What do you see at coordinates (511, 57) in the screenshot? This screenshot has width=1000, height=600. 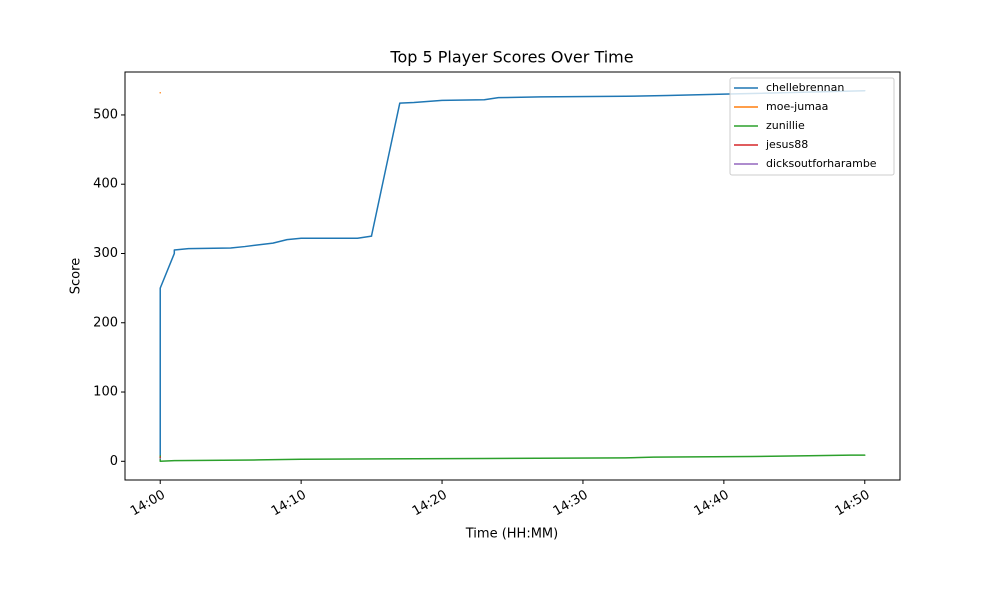 I see `chart-title: Top 5 Player Scores Over Time` at bounding box center [511, 57].